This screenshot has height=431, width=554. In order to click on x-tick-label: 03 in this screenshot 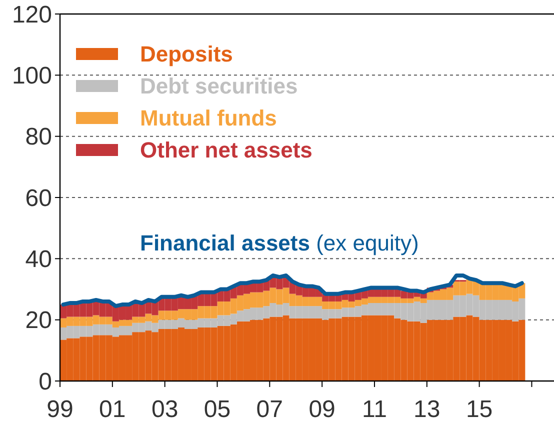, I will do `click(164, 409)`.